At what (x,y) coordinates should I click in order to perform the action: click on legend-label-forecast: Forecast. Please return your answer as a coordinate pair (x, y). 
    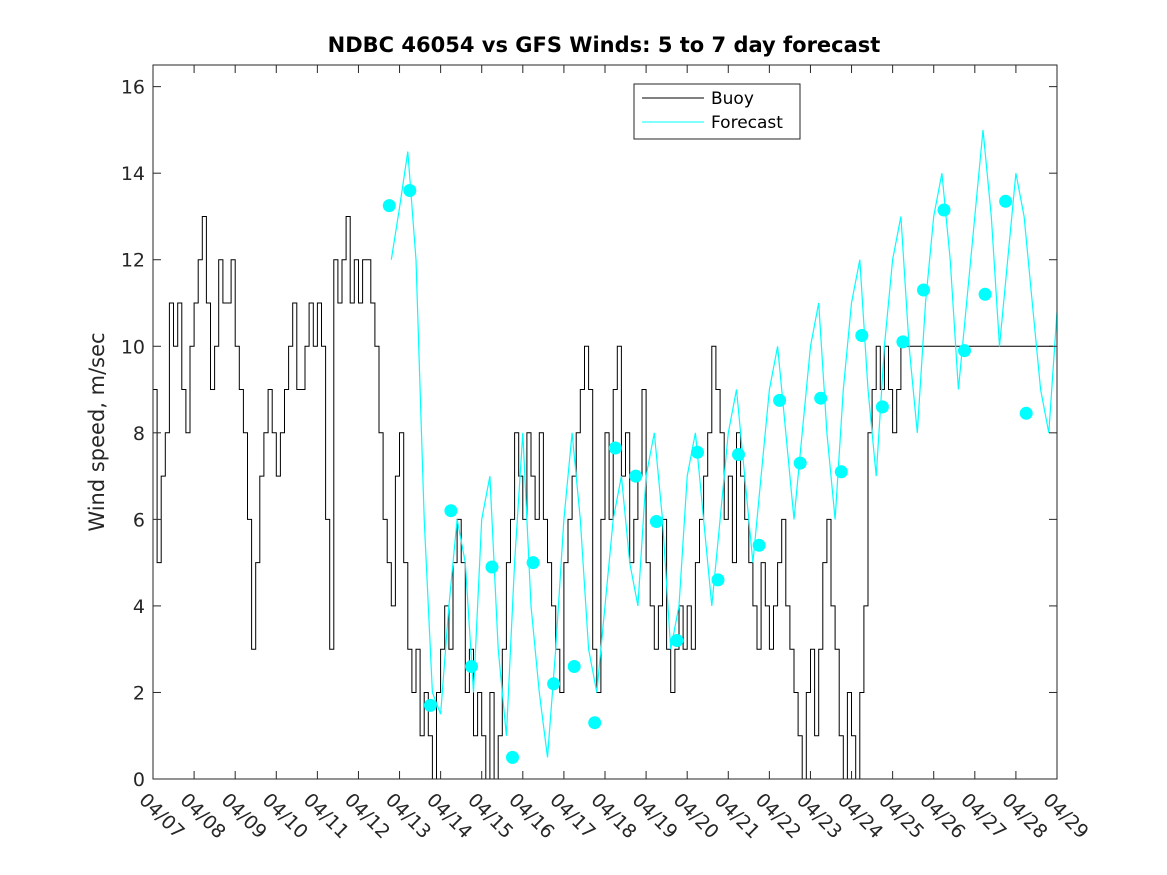
    Looking at the image, I should click on (747, 123).